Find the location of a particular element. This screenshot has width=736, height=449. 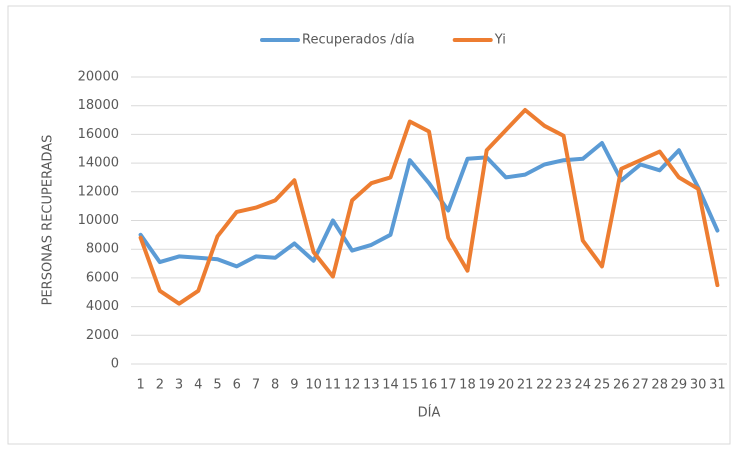

x-tick-label: 6 is located at coordinates (237, 385).